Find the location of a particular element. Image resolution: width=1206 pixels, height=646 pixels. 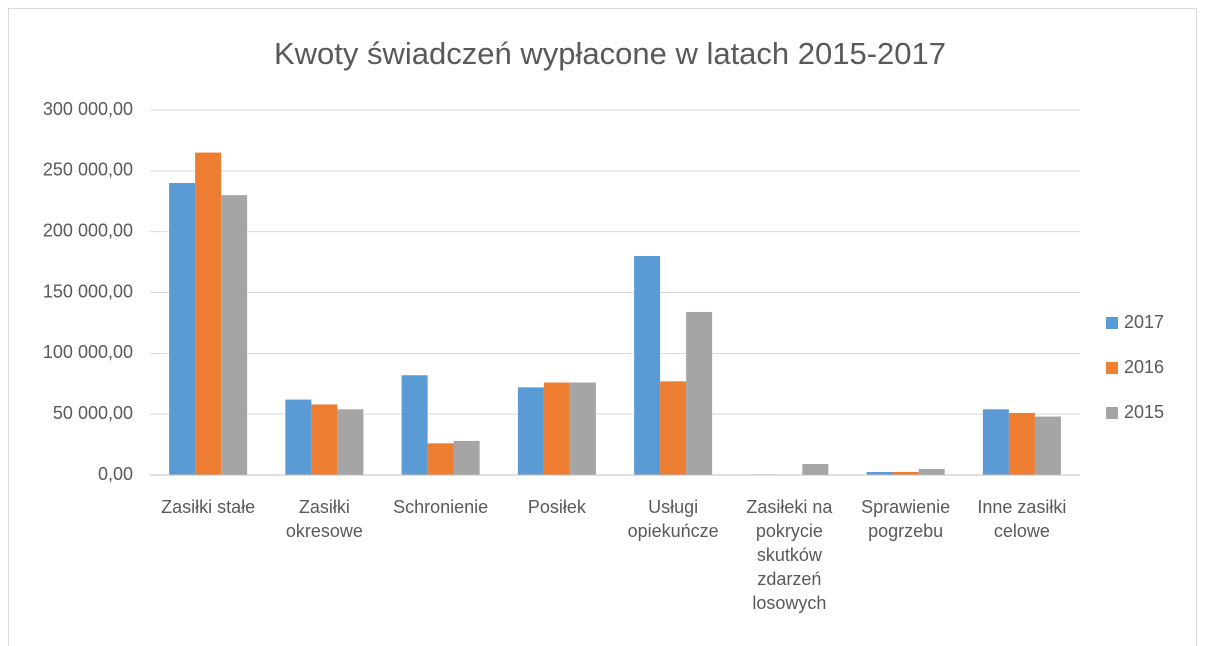

x-tick-label: Usługi opiekuńcze is located at coordinates (673, 519).